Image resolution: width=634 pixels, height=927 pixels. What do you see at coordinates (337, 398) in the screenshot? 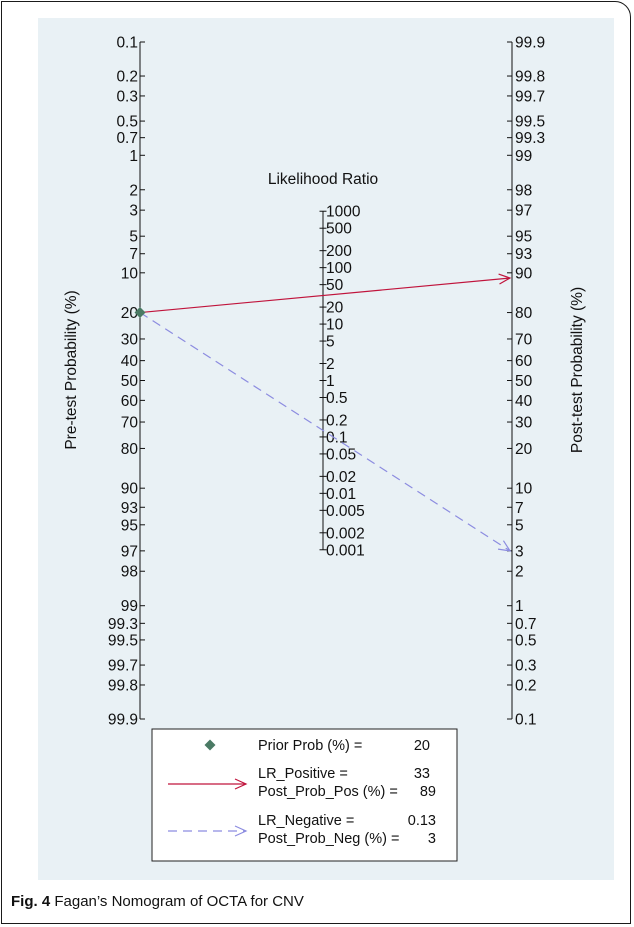
I see `lr-tick-label-0p5: 0.5` at bounding box center [337, 398].